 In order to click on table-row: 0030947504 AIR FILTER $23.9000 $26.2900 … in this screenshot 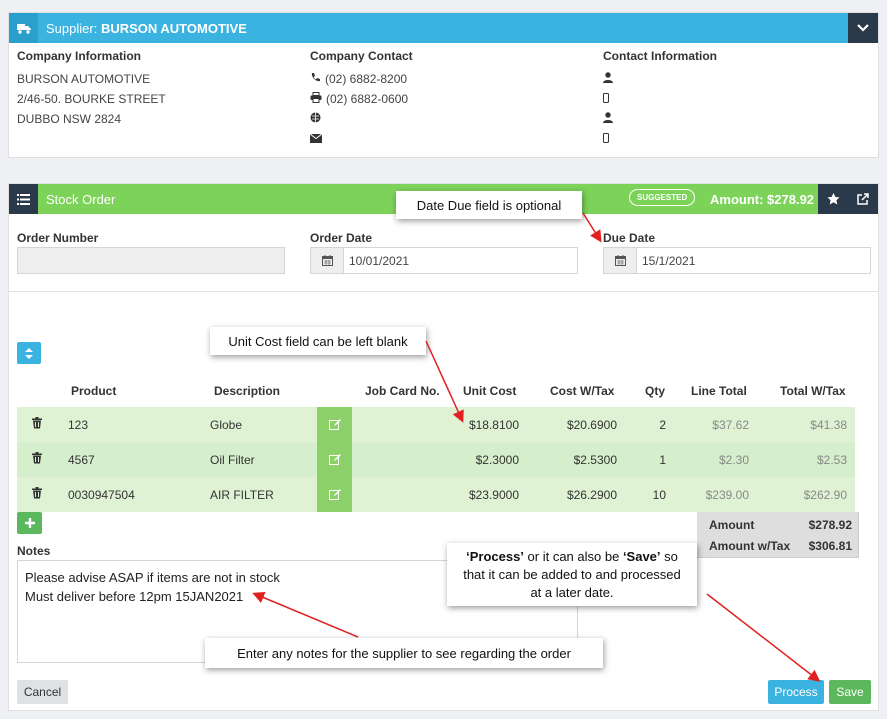, I will do `click(436, 494)`.